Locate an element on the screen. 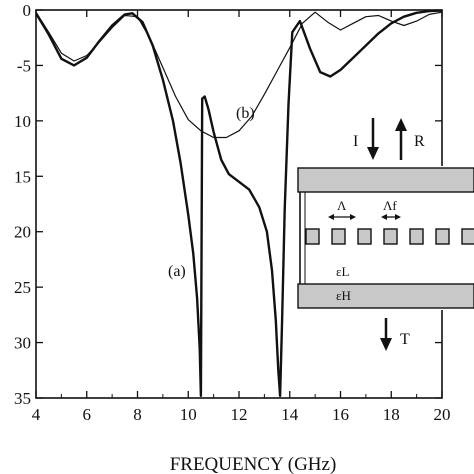  x-tick-labels: 4 6 8 10 12 14 16 18 20 is located at coordinates (241, 414).